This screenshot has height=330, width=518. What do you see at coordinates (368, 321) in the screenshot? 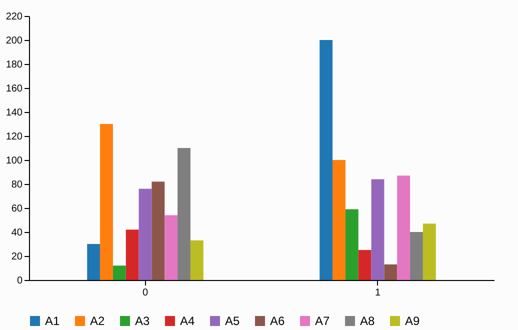
I see `legend-label: A8` at bounding box center [368, 321].